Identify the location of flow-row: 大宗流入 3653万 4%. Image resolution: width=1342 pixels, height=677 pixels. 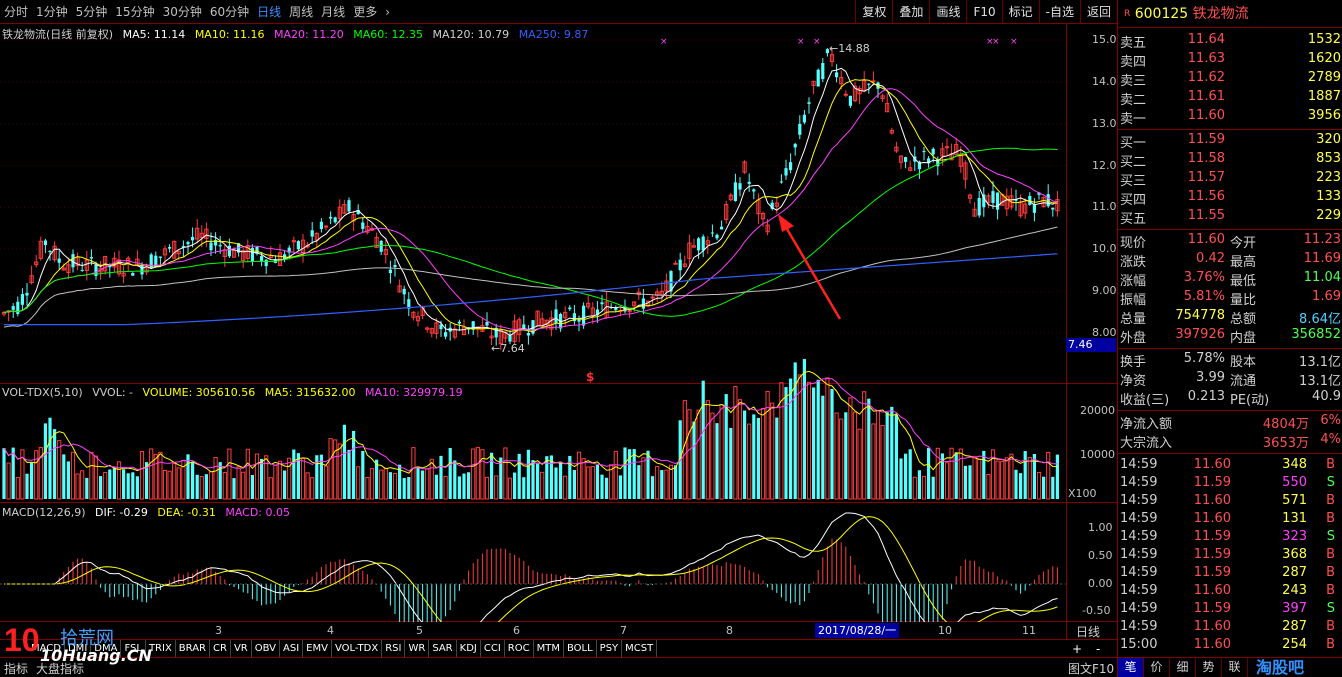
(1230, 441).